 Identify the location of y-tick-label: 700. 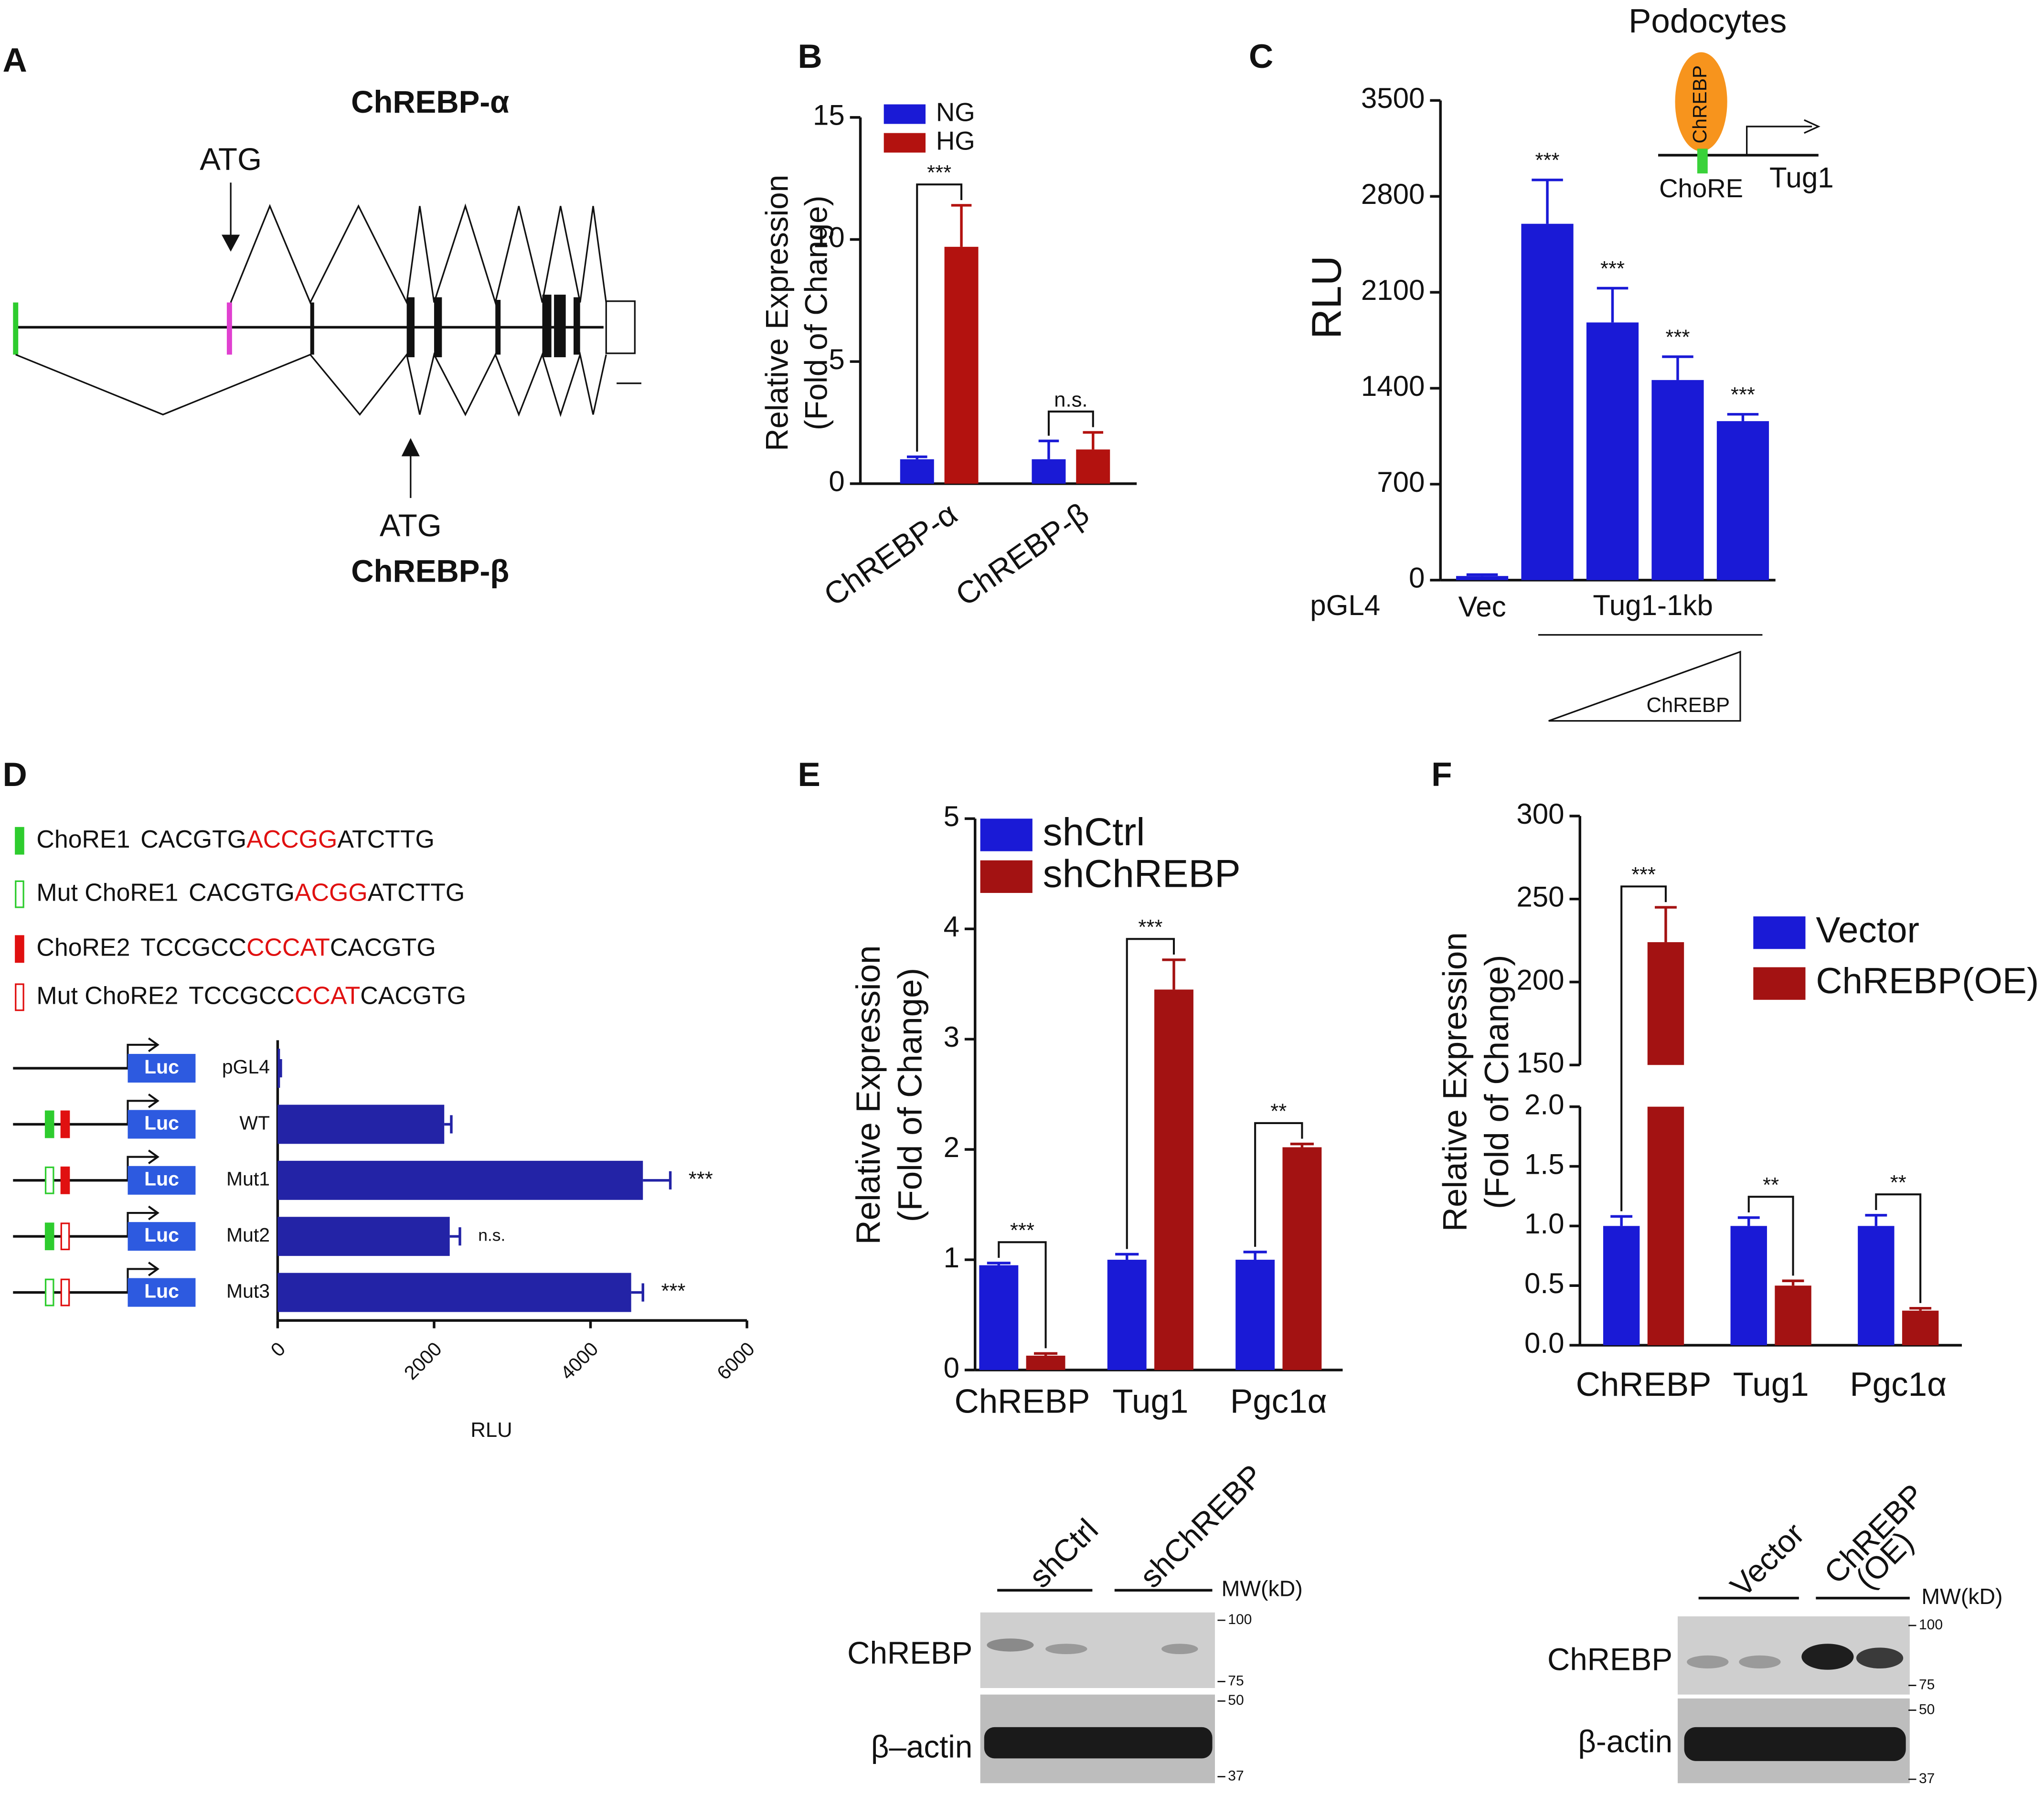
(1401, 482).